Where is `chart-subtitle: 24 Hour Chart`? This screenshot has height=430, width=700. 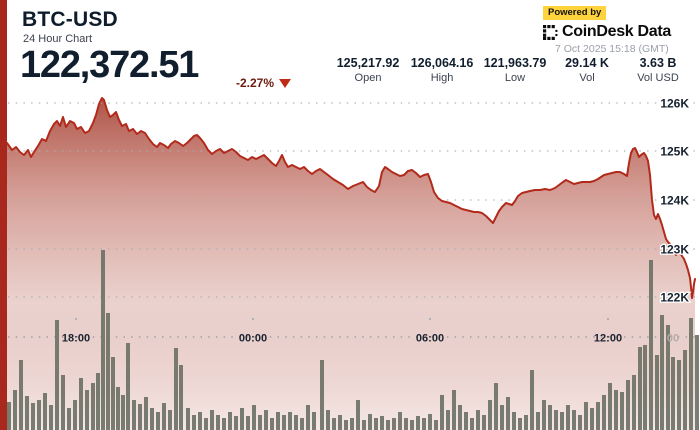
chart-subtitle: 24 Hour Chart is located at coordinates (58, 39).